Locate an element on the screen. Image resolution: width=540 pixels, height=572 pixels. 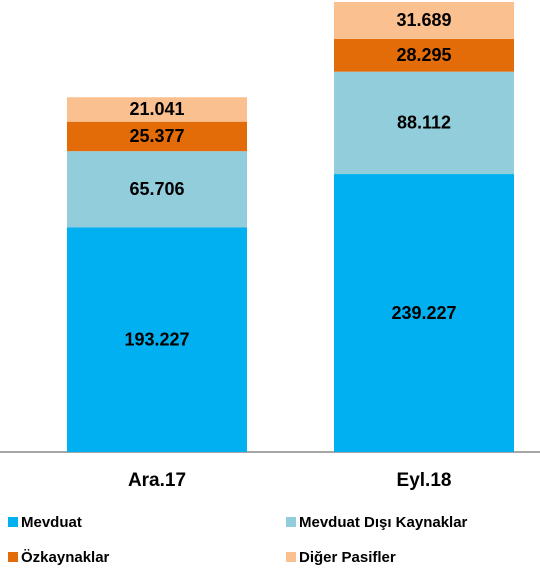
data-label: 193.227 is located at coordinates (156, 340).